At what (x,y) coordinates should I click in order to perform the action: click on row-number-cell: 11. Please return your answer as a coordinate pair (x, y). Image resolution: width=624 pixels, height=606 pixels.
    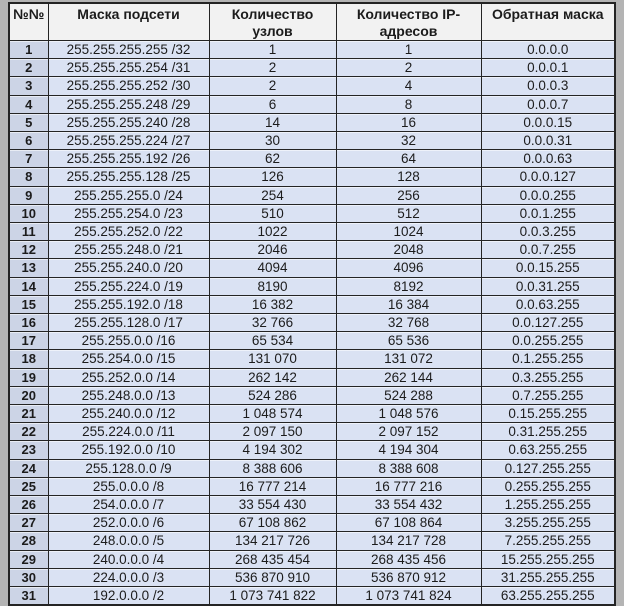
    Looking at the image, I should click on (28, 232).